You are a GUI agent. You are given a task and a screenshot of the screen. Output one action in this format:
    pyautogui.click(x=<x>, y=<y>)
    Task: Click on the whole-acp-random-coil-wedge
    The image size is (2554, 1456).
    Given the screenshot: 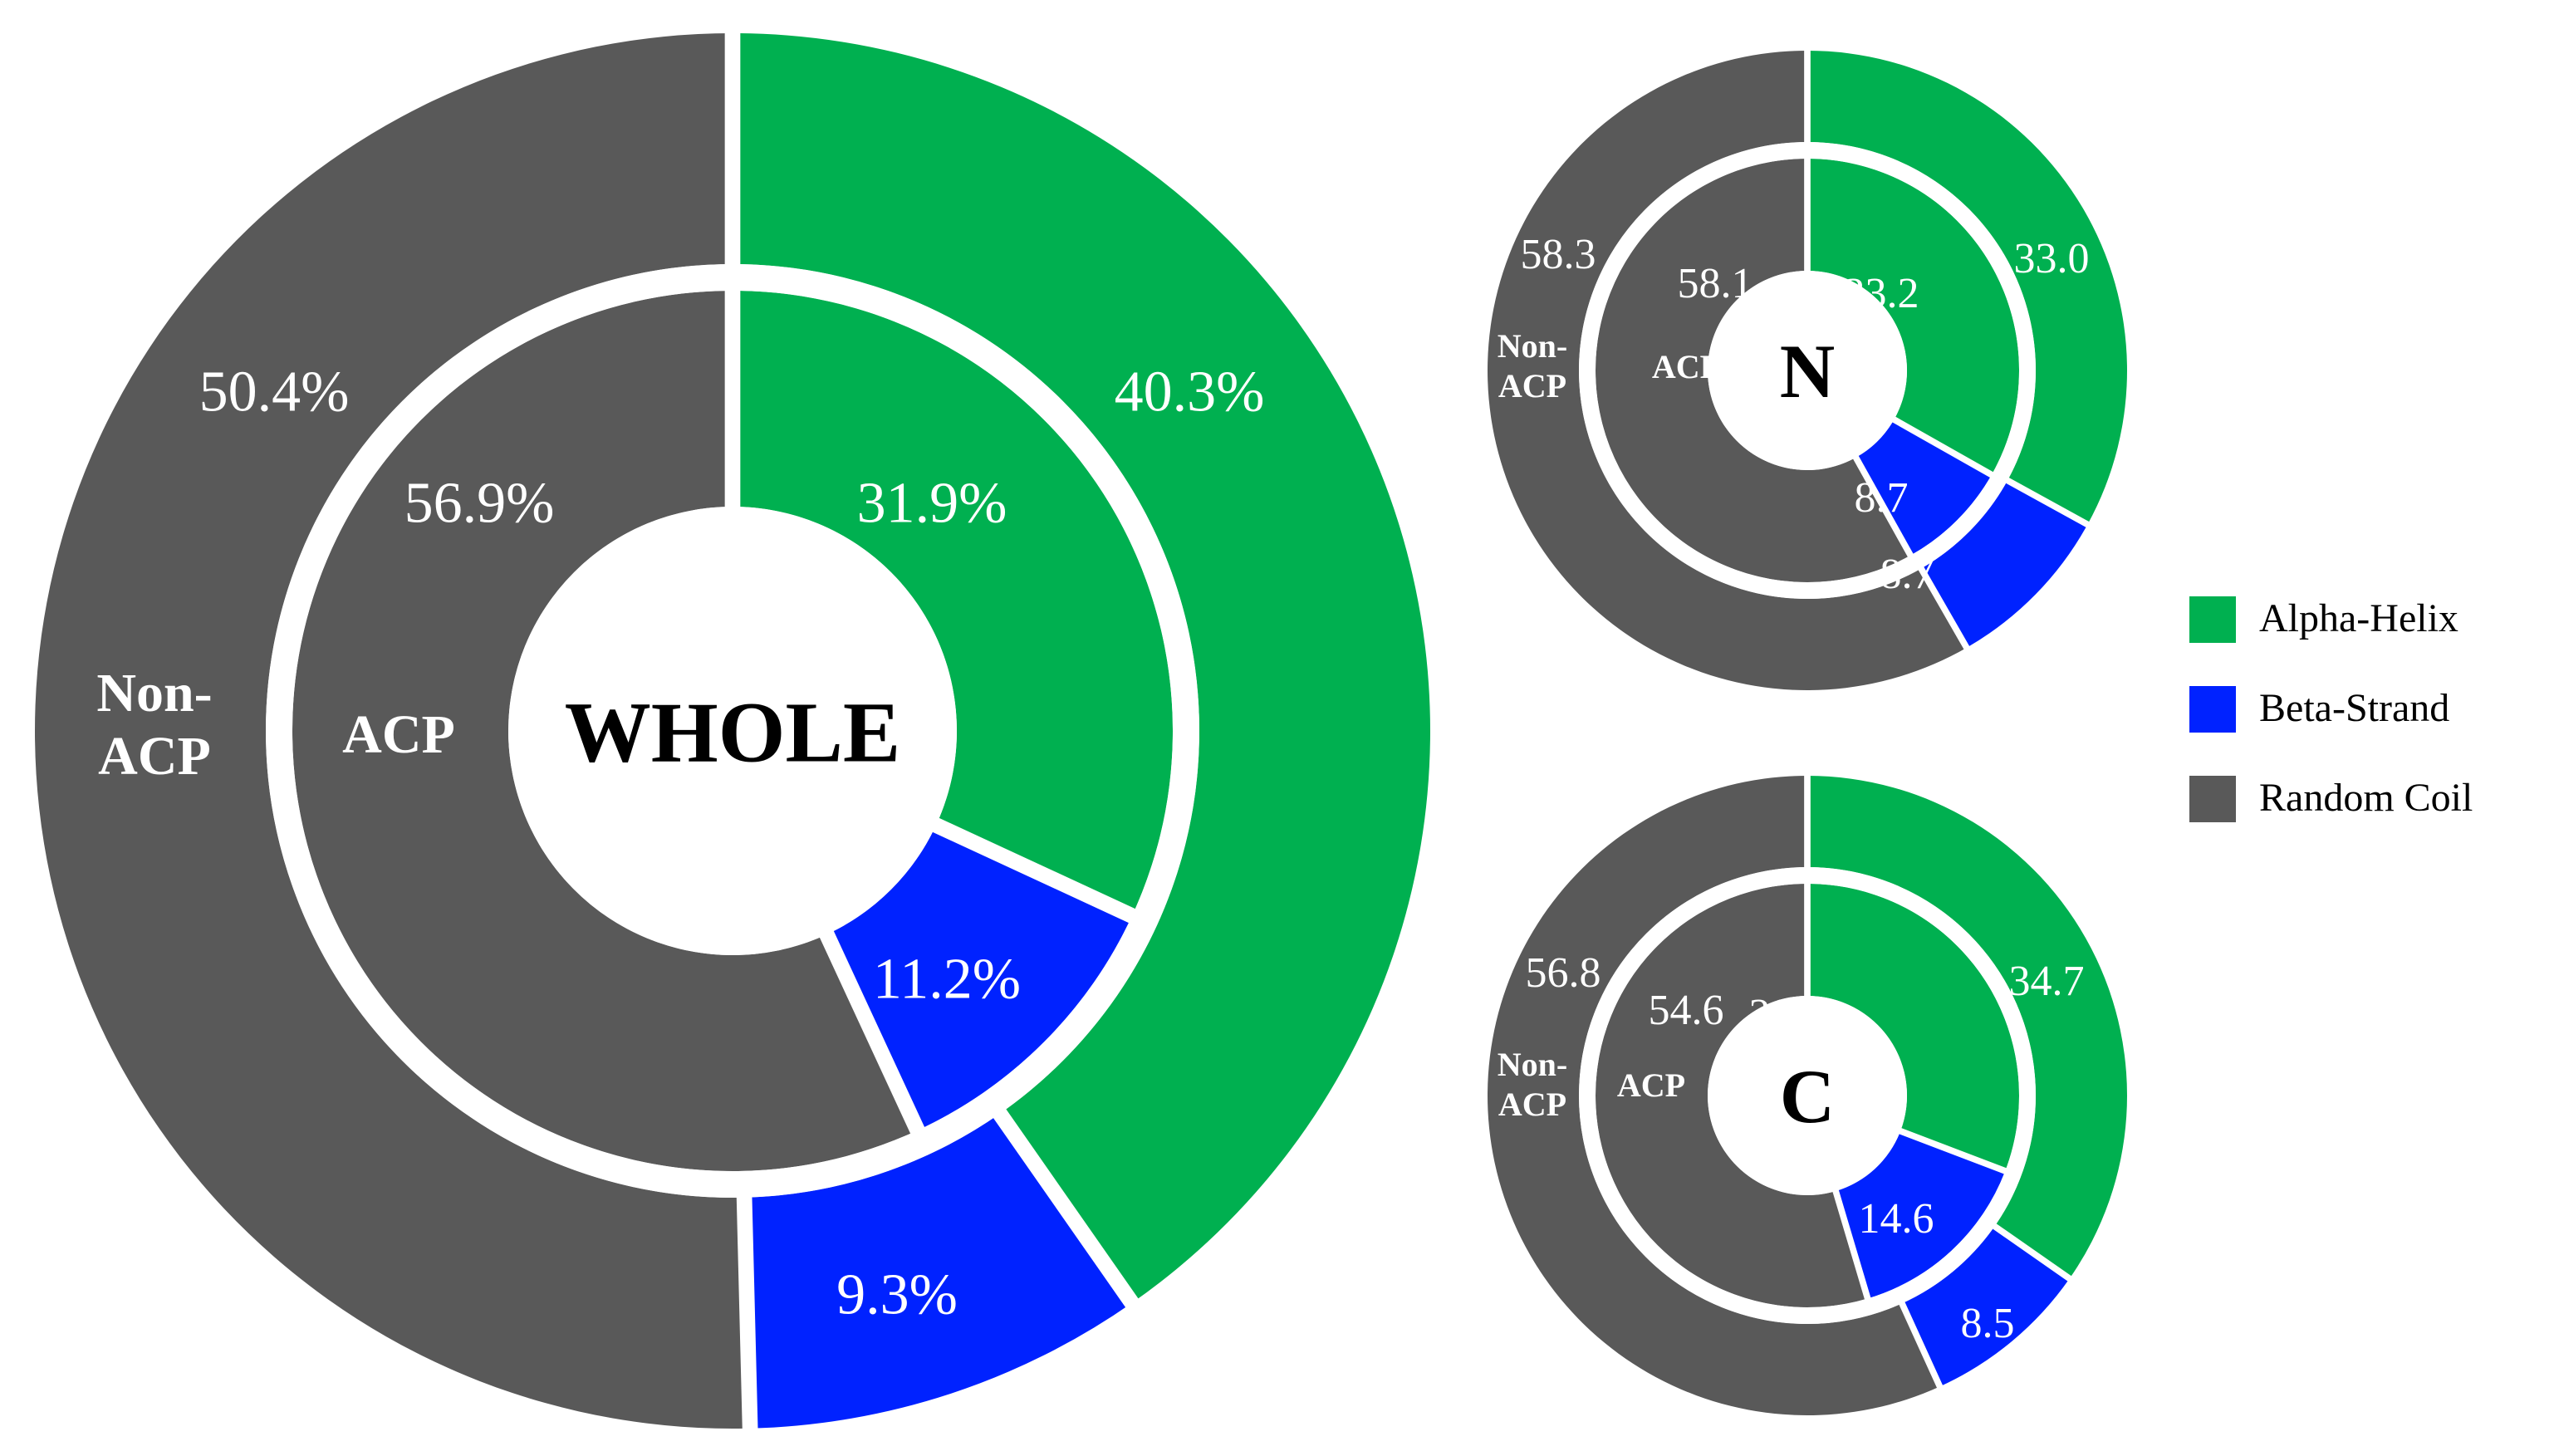 What is the action you would take?
    pyautogui.click(x=605, y=731)
    